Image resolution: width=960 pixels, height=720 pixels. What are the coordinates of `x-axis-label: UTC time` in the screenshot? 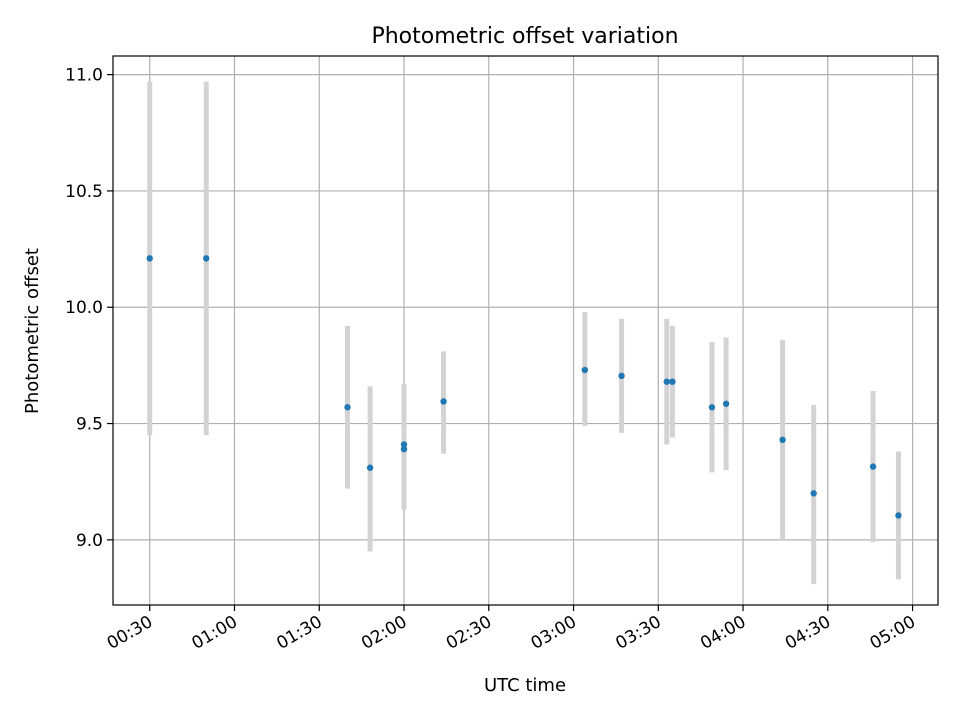 It's located at (525, 685).